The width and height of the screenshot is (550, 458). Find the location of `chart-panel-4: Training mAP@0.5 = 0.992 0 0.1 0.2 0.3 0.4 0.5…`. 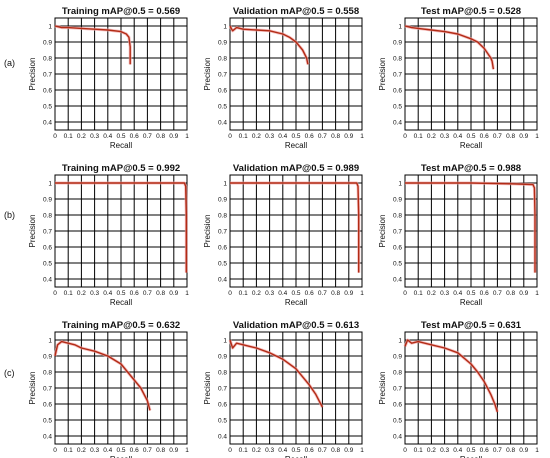

chart-panel-4: Training mAP@0.5 = 0.992 0 0.1 0.2 0.3 0.4 0.5… is located at coordinates (108, 235).